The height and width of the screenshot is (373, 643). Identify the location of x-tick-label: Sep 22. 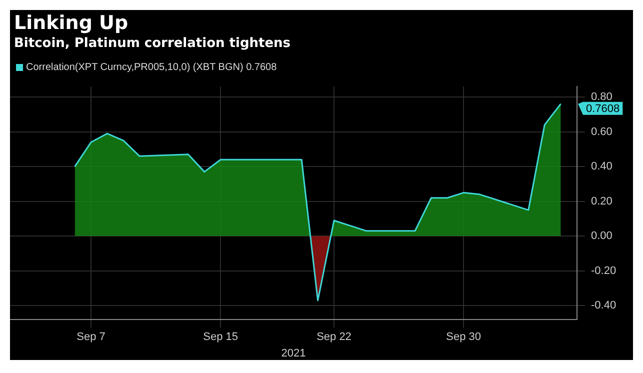
(334, 337).